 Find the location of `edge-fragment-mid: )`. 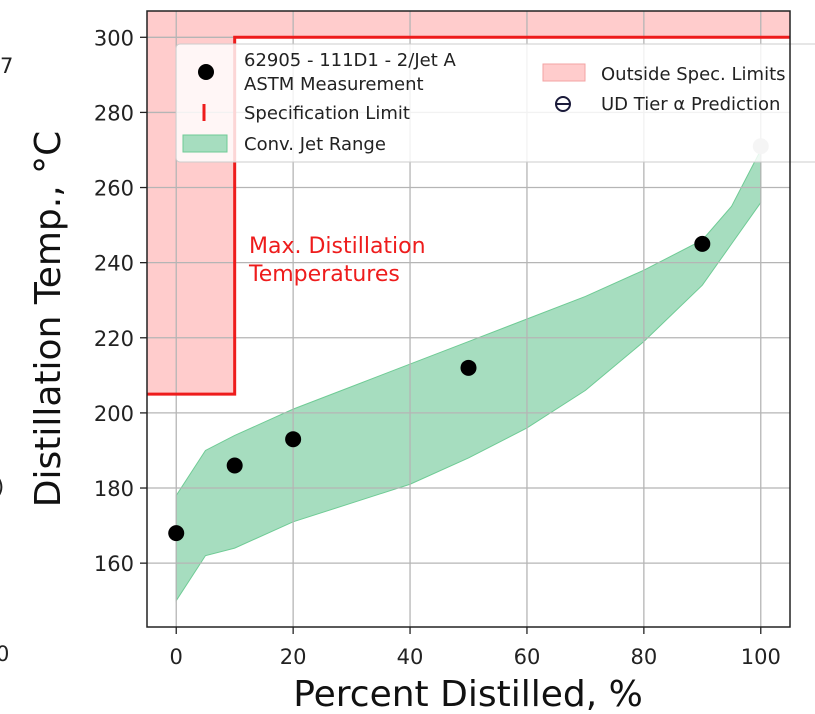

edge-fragment-mid: ) is located at coordinates (2, 487).